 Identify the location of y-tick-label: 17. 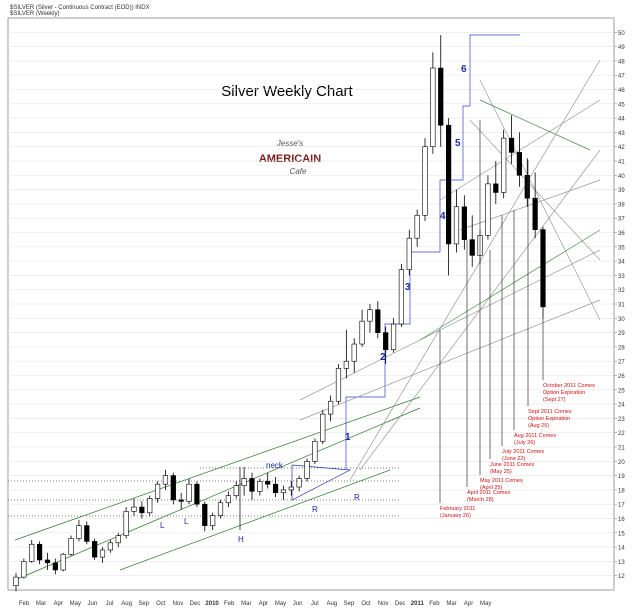
(621, 506).